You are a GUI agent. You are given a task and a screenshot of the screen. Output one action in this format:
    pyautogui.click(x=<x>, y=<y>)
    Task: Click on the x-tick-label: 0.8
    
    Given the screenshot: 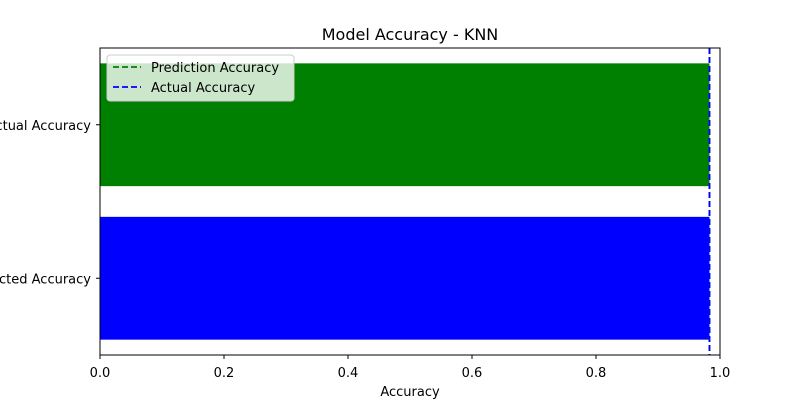 What is the action you would take?
    pyautogui.click(x=596, y=373)
    